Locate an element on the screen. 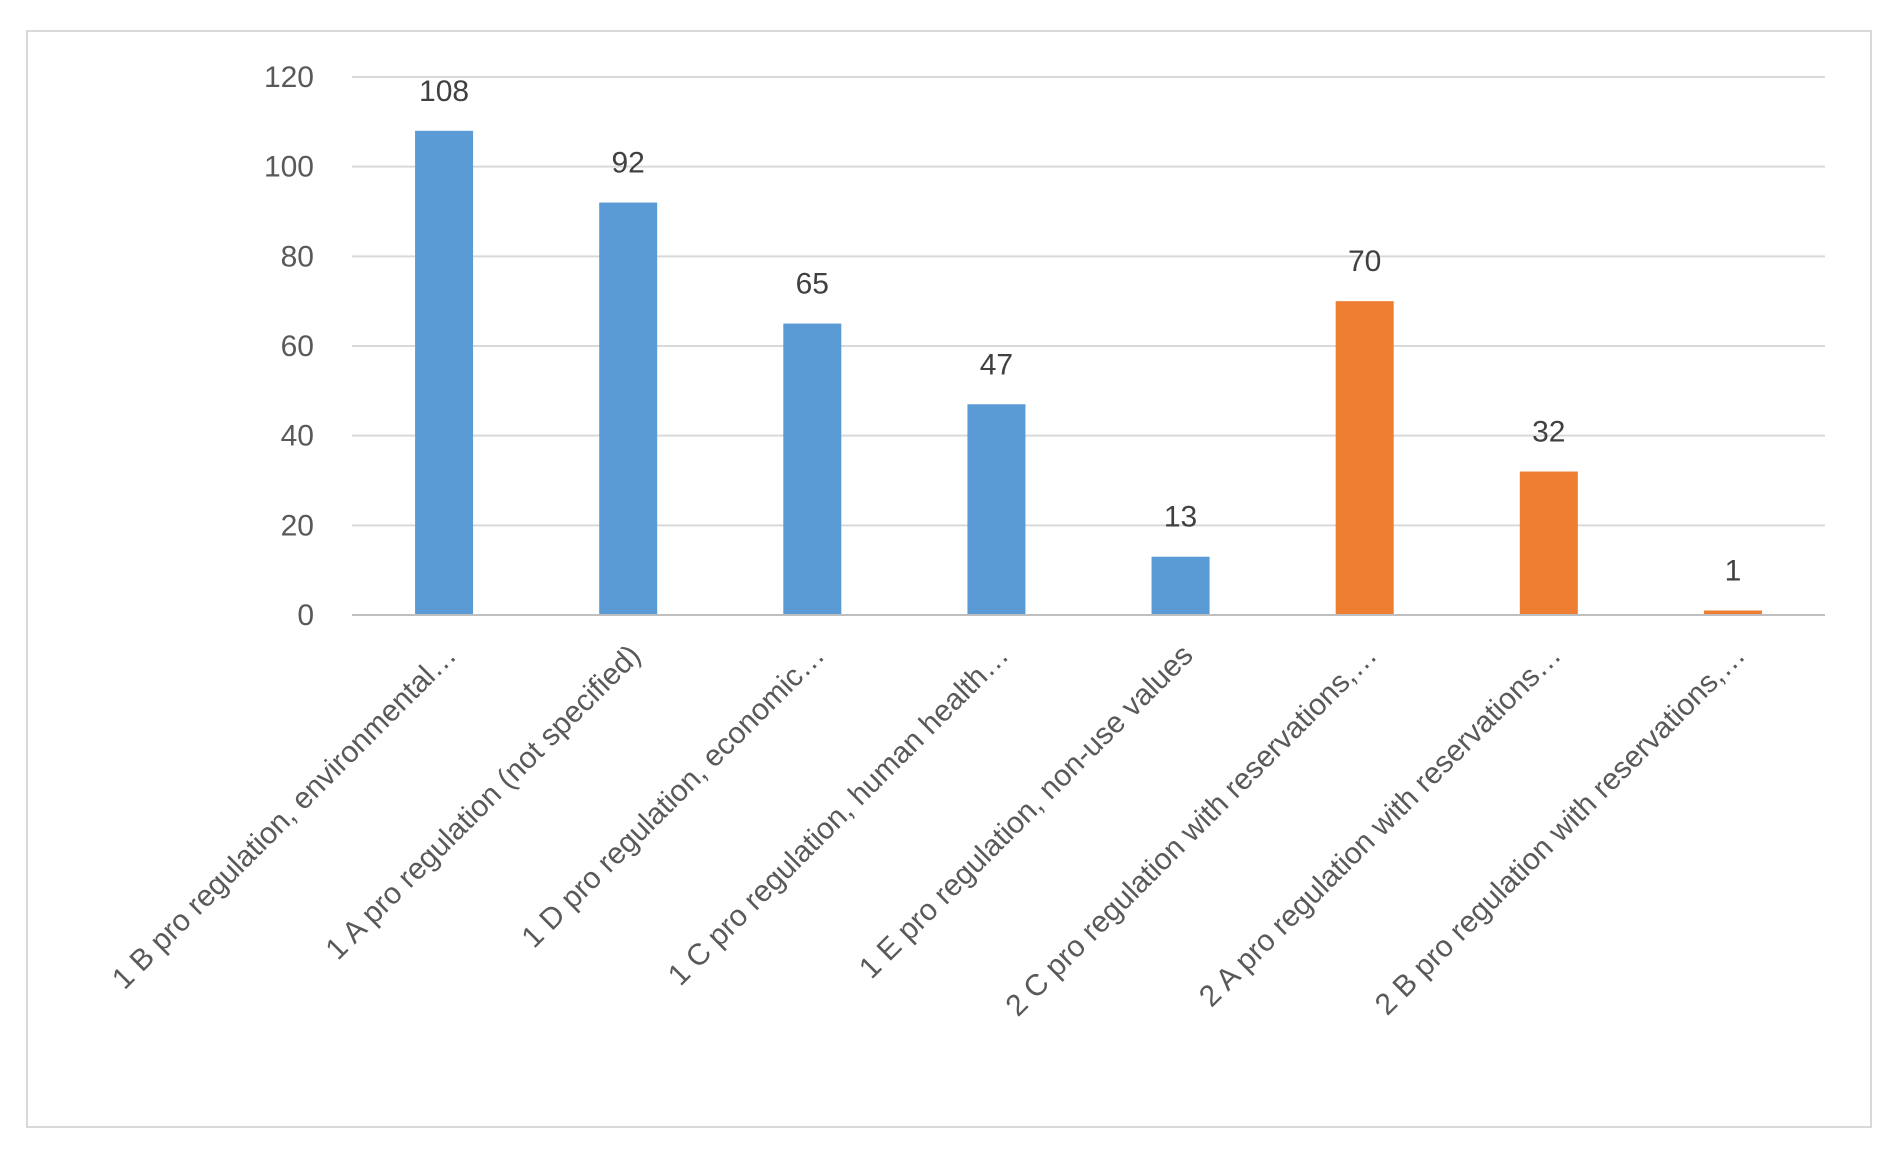 This screenshot has height=1151, width=1895. y-axis-ticks: 0 20 40 60 80 100 120 is located at coordinates (289, 346).